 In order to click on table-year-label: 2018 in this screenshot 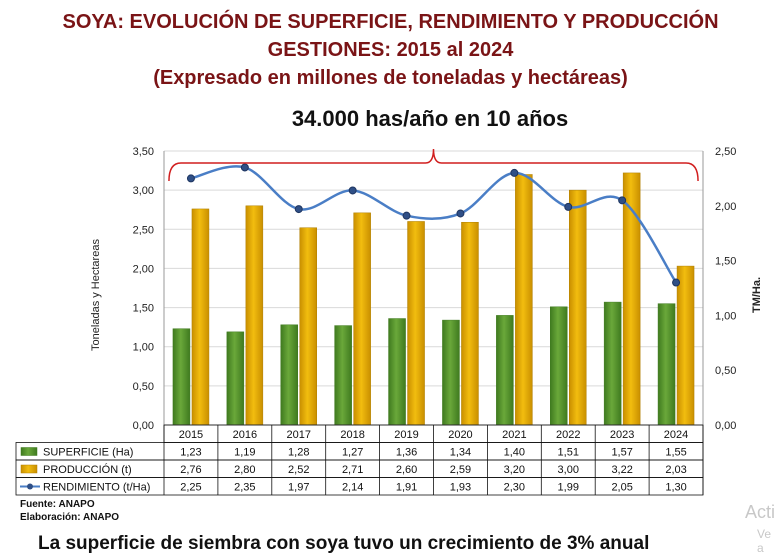, I will do `click(352, 435)`.